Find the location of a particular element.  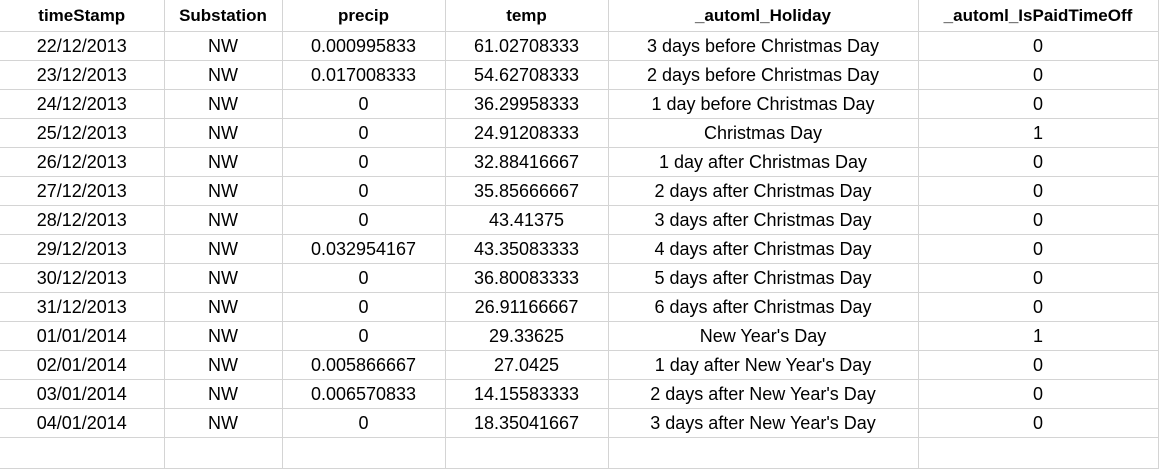

header-cell: _automl_IsPaidTimeOff is located at coordinates (1038, 16).